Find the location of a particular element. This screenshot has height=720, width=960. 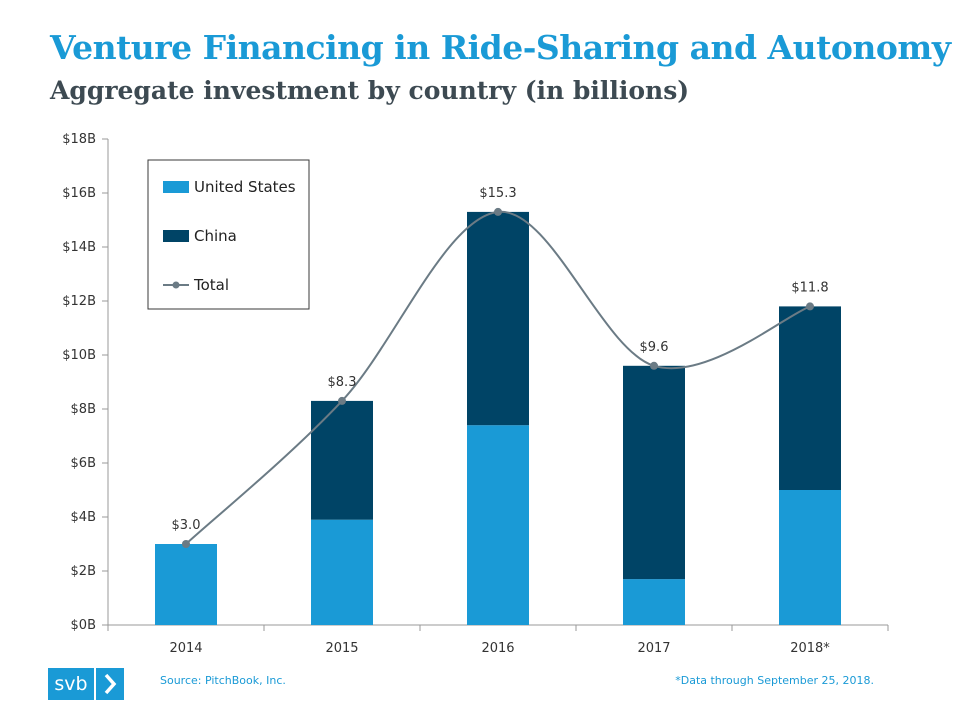

x-tick-label: 2016 is located at coordinates (497, 648).